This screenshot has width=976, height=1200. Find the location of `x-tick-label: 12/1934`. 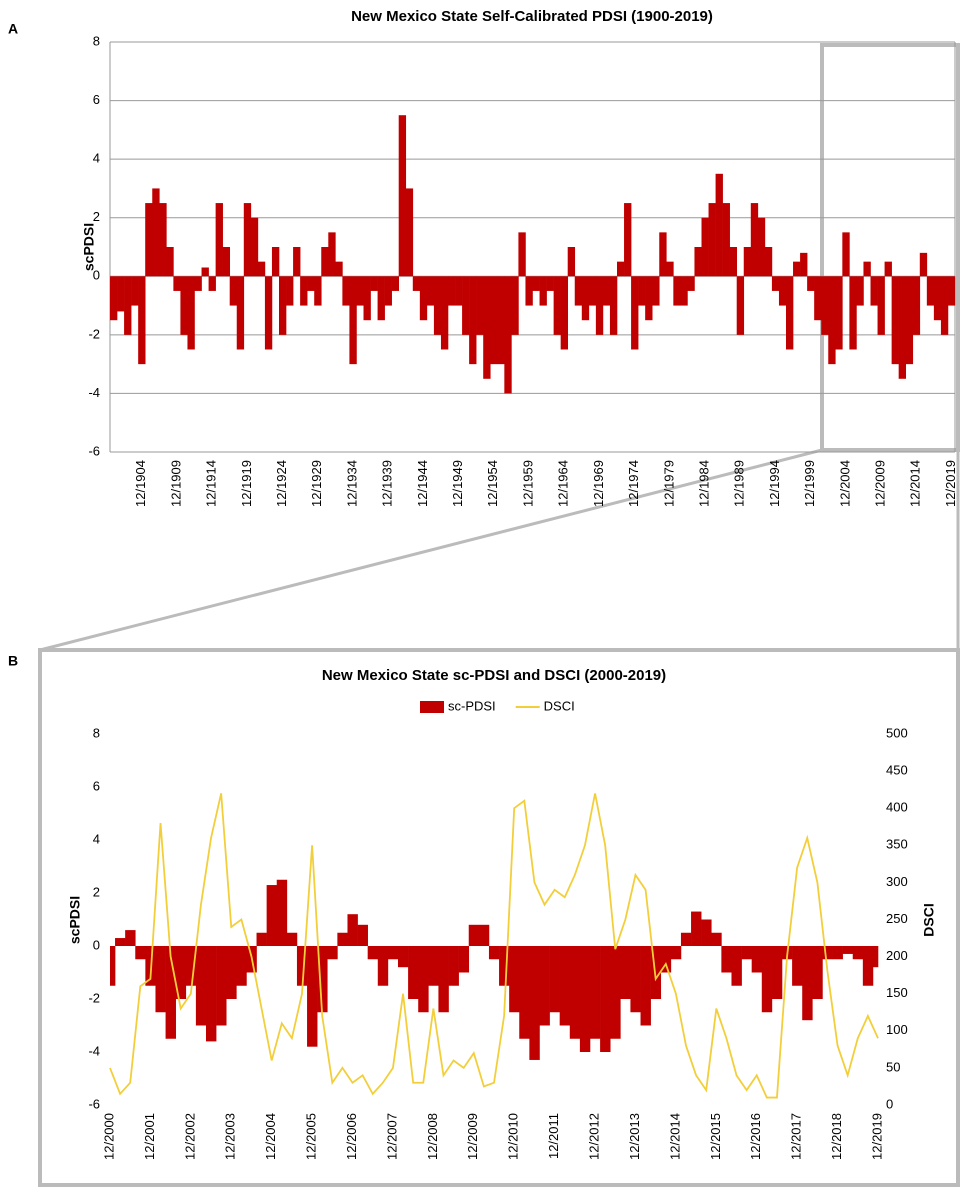

x-tick-label: 12/1934 is located at coordinates (351, 483).